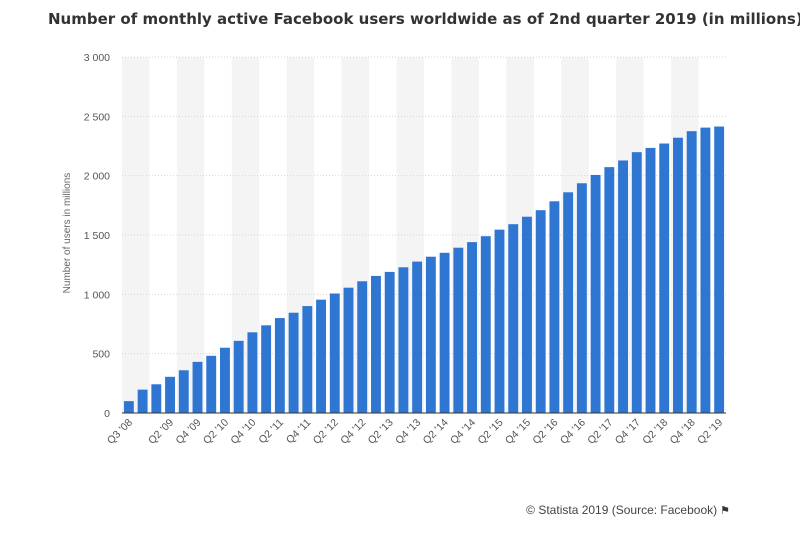  What do you see at coordinates (725, 511) in the screenshot?
I see `flag-icon: ⚑` at bounding box center [725, 511].